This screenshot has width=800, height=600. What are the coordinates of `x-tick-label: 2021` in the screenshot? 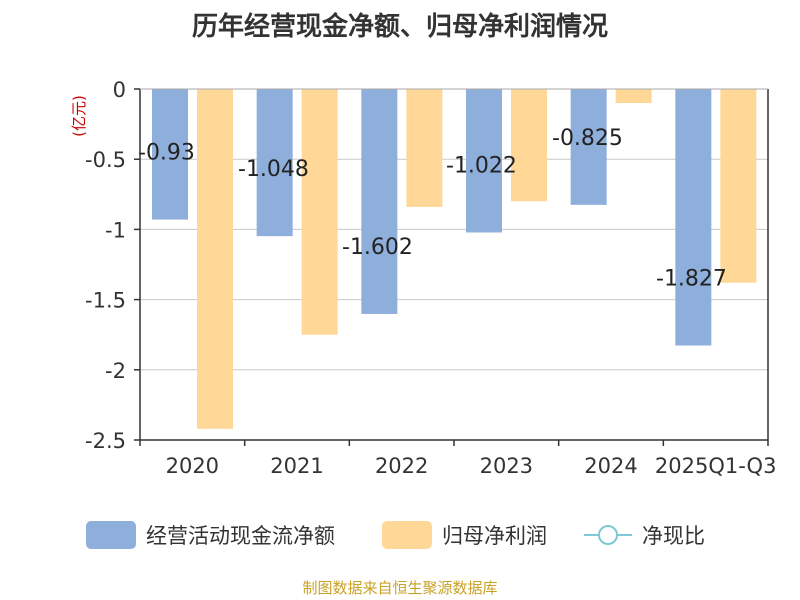 It's located at (296, 466).